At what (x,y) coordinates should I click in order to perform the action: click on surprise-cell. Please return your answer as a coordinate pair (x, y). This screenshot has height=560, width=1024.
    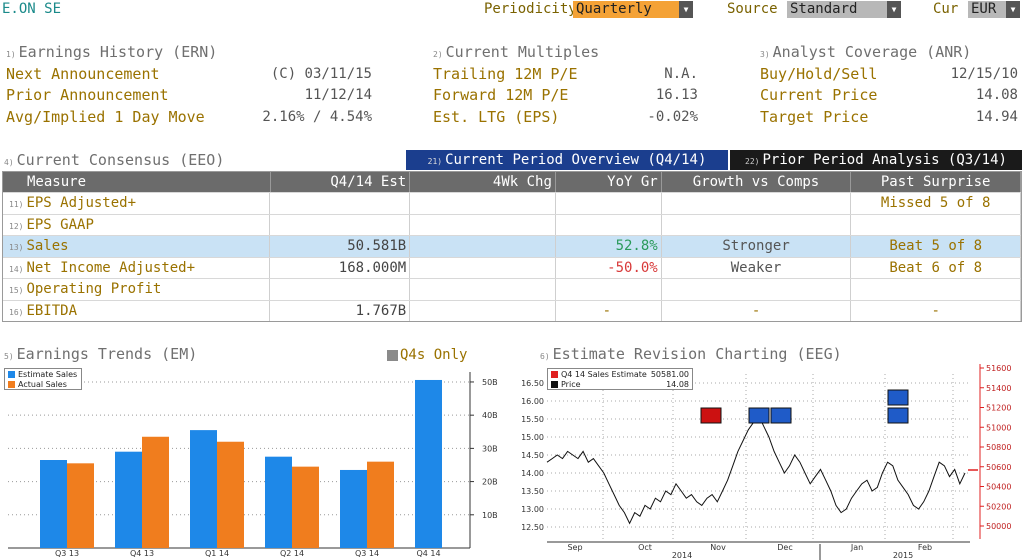
    Looking at the image, I should click on (936, 289).